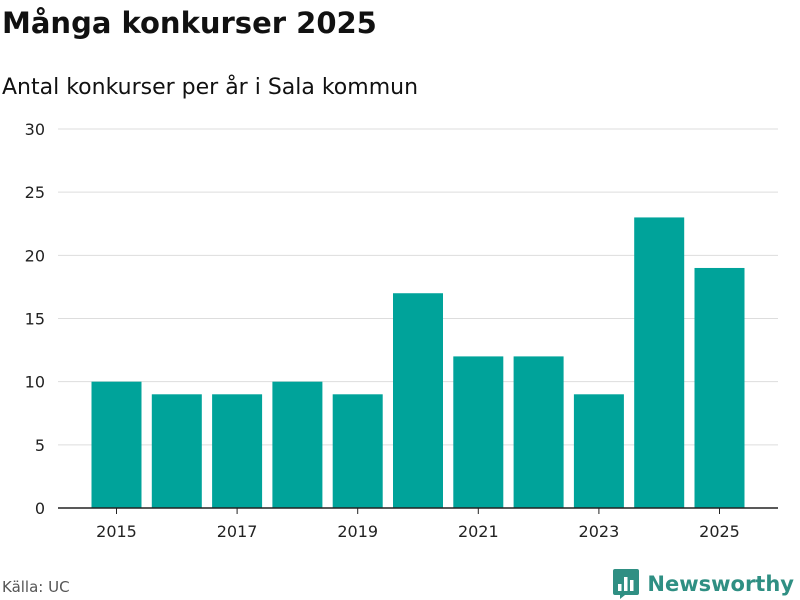  What do you see at coordinates (357, 451) in the screenshot?
I see `bar-2019` at bounding box center [357, 451].